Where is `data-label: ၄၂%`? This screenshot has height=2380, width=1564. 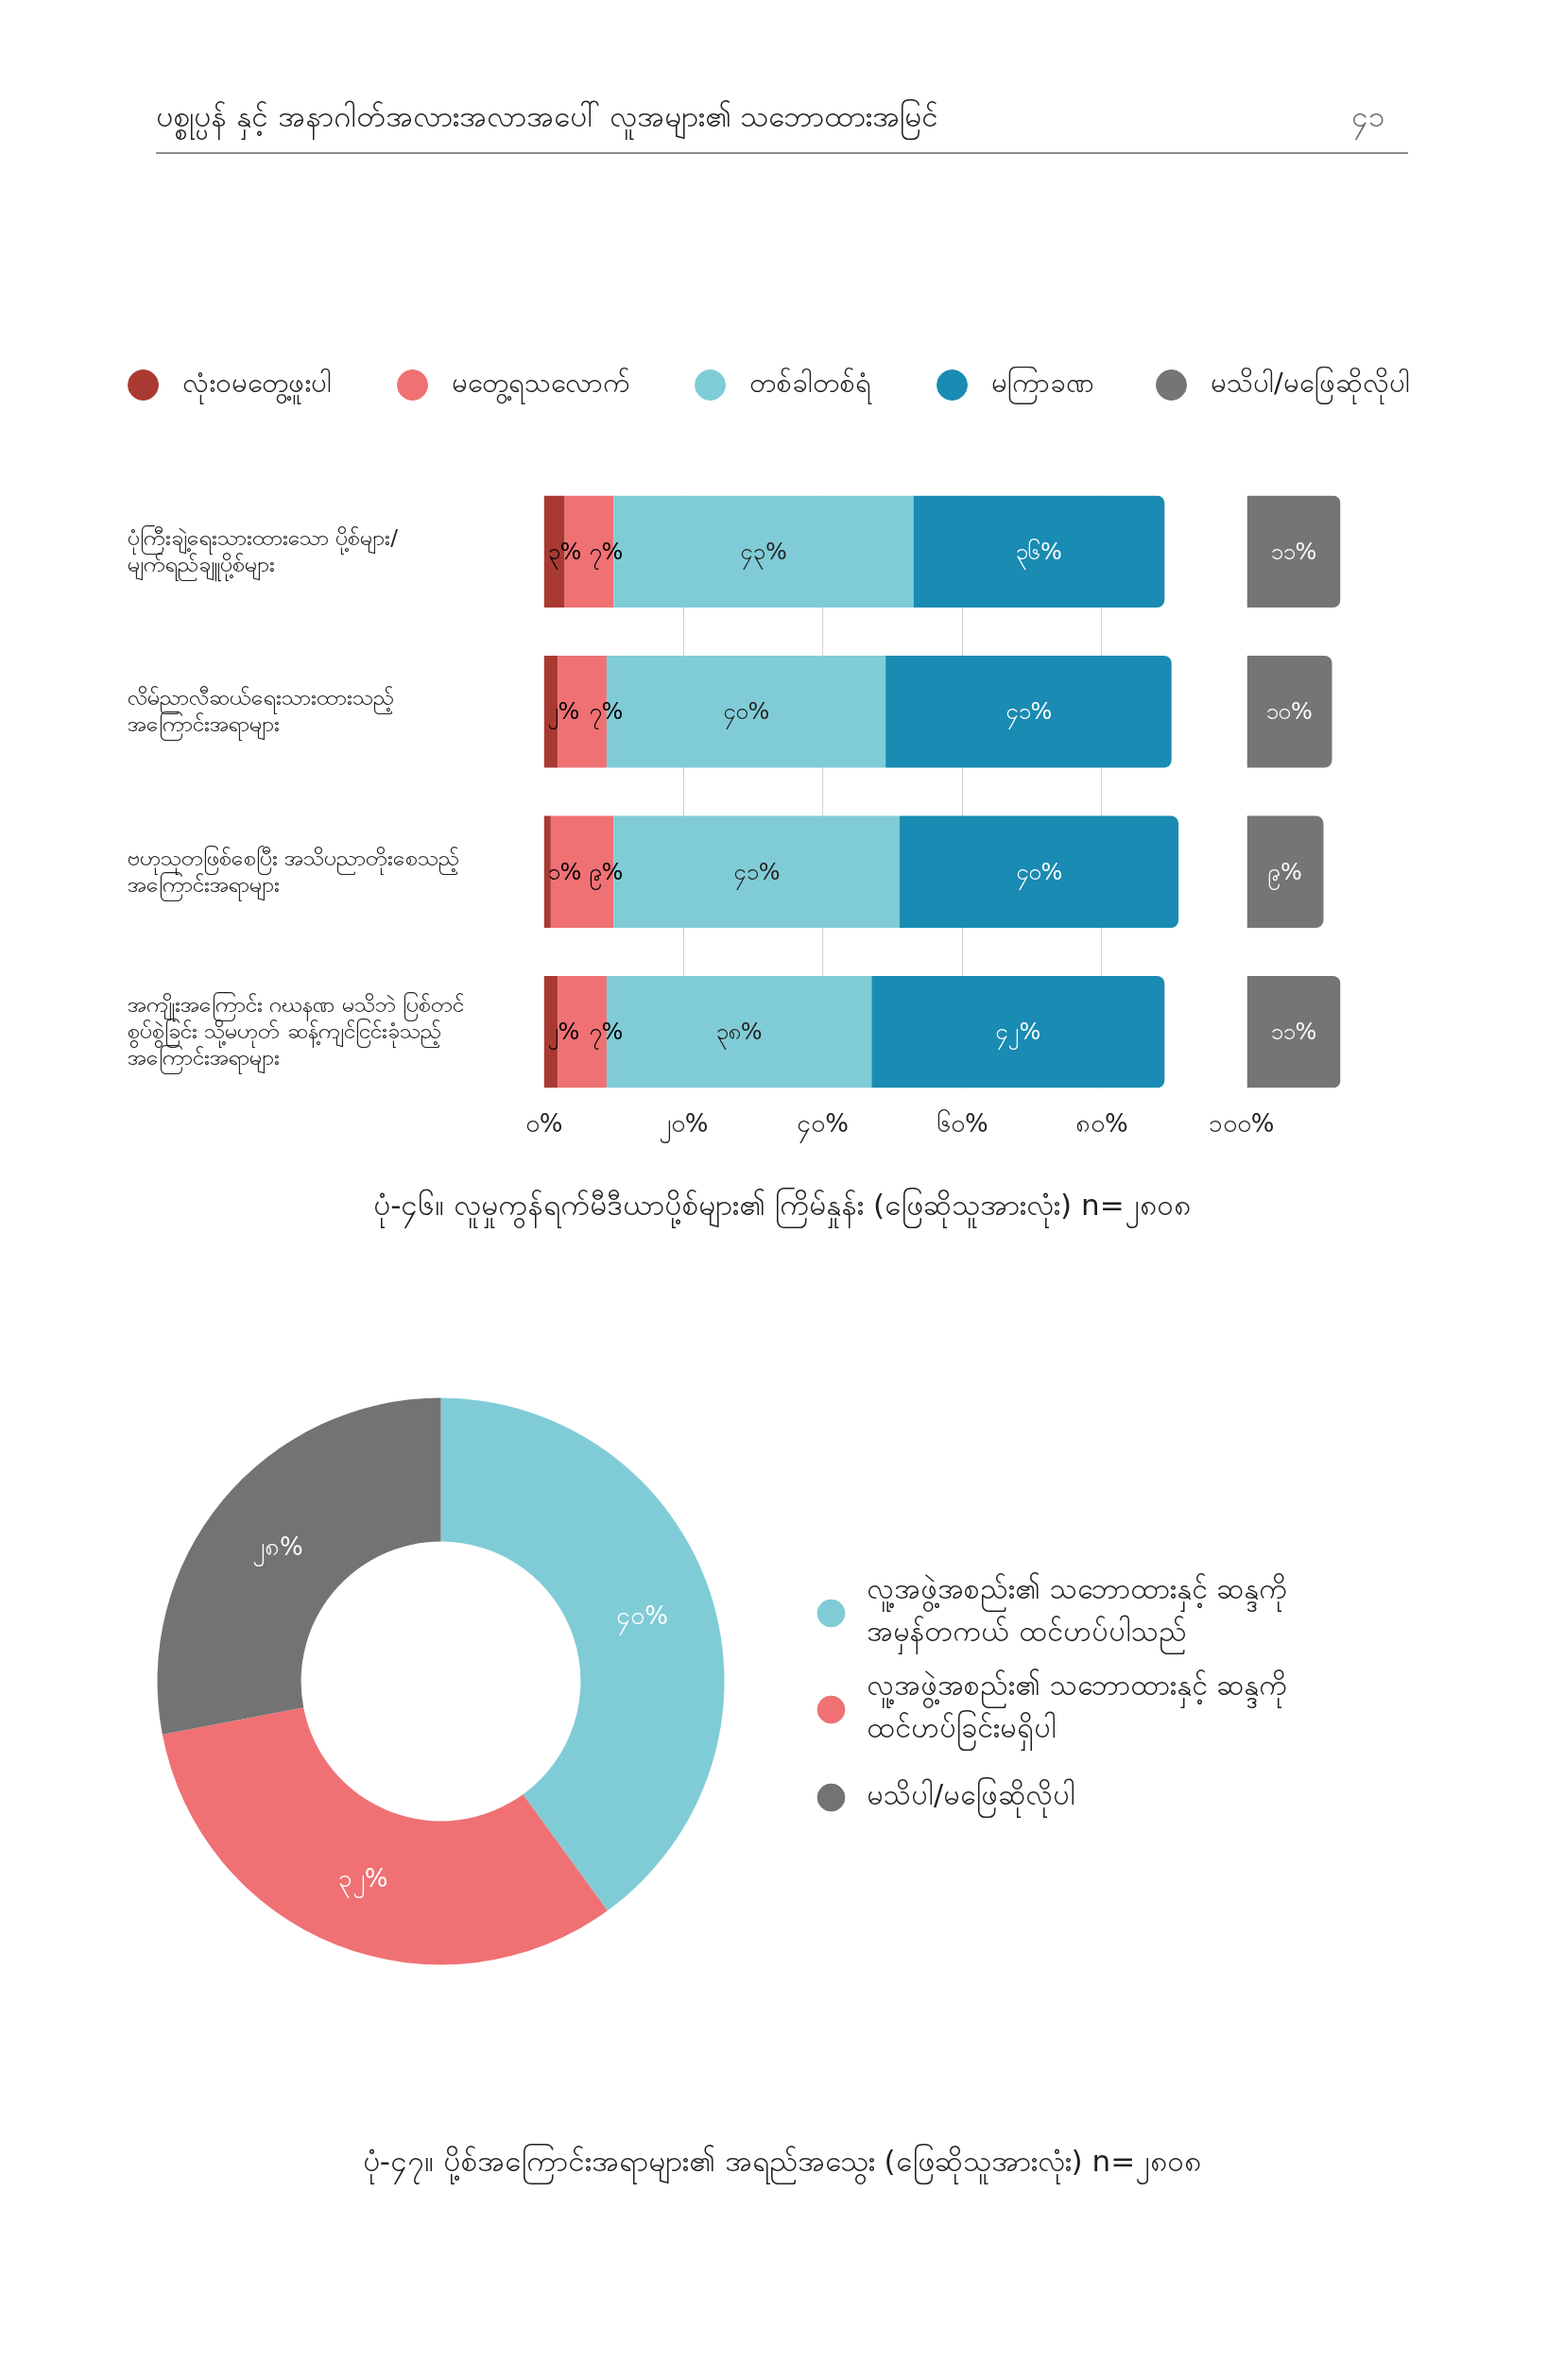 data-label: ၄၂% is located at coordinates (1018, 1035).